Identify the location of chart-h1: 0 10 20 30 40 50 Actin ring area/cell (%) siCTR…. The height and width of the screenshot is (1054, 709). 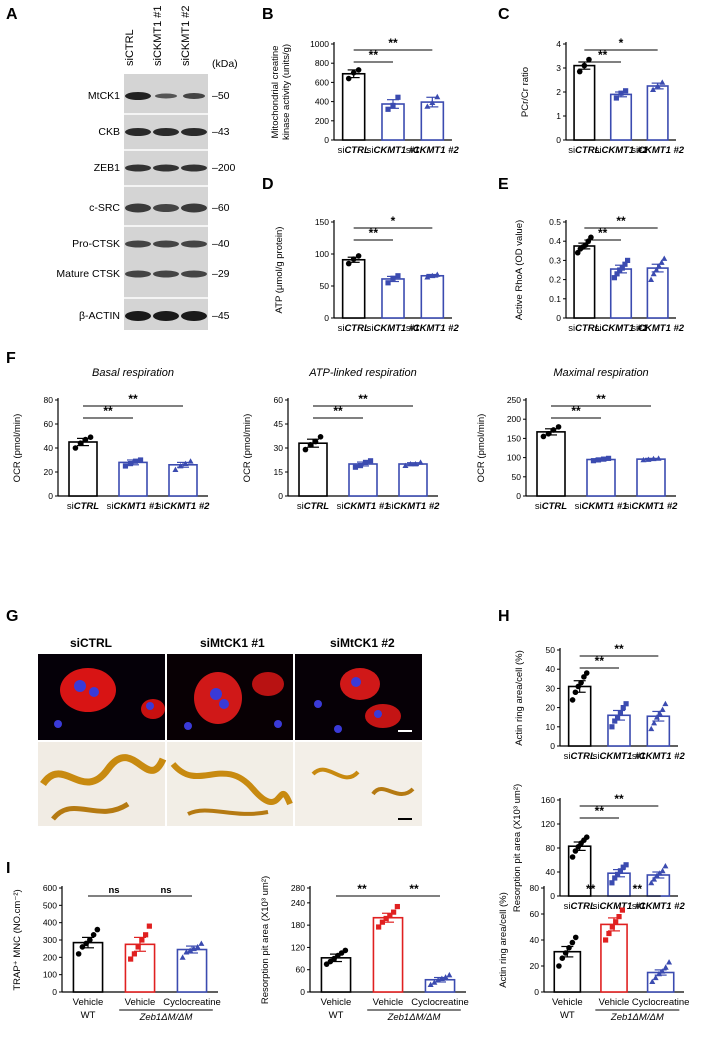
(599, 702).